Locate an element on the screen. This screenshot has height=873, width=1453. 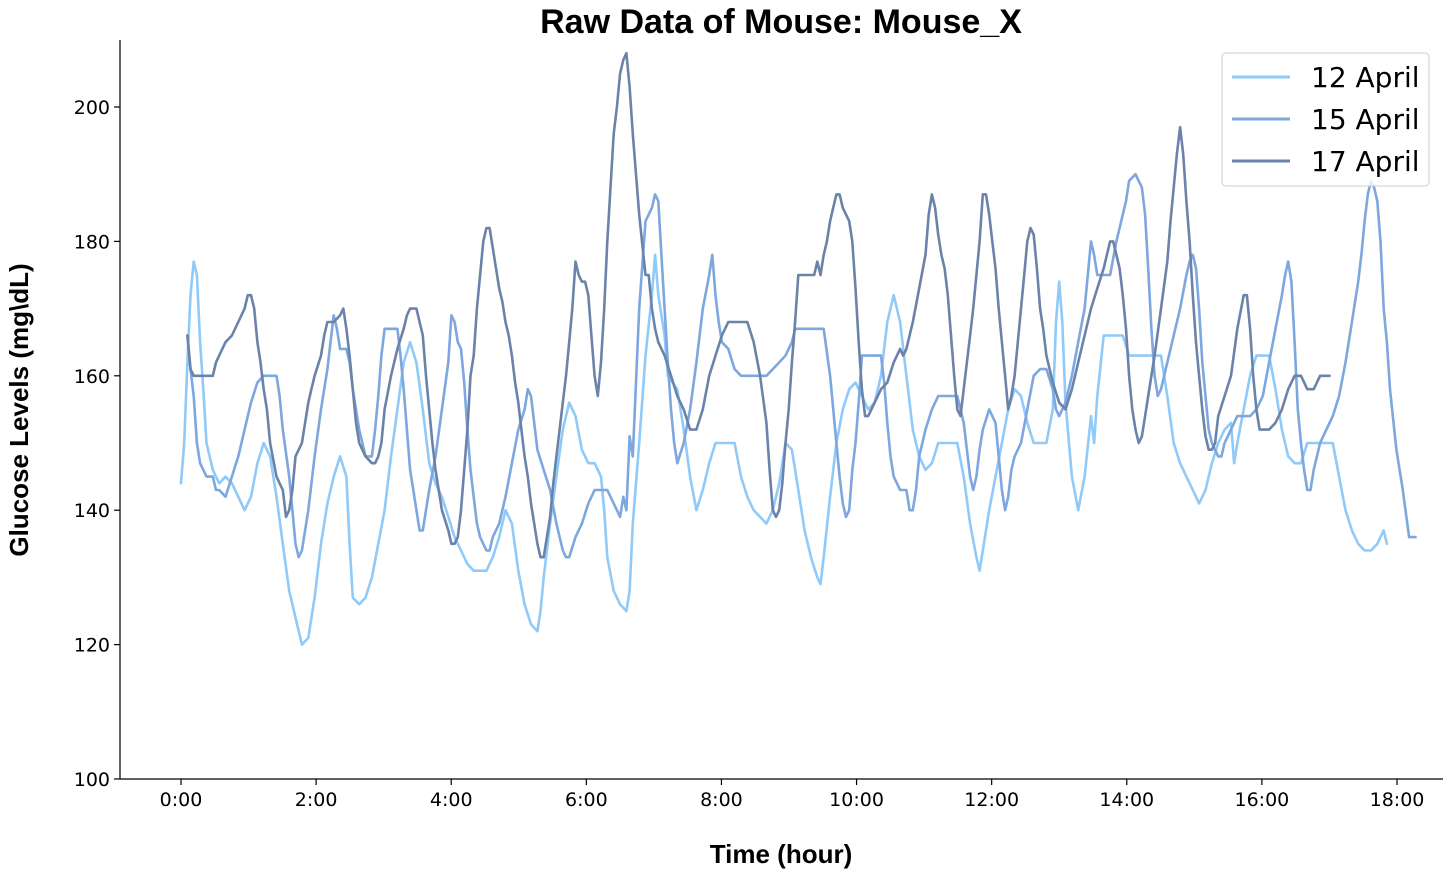
y-tick-label: 120 is located at coordinates (92, 646).